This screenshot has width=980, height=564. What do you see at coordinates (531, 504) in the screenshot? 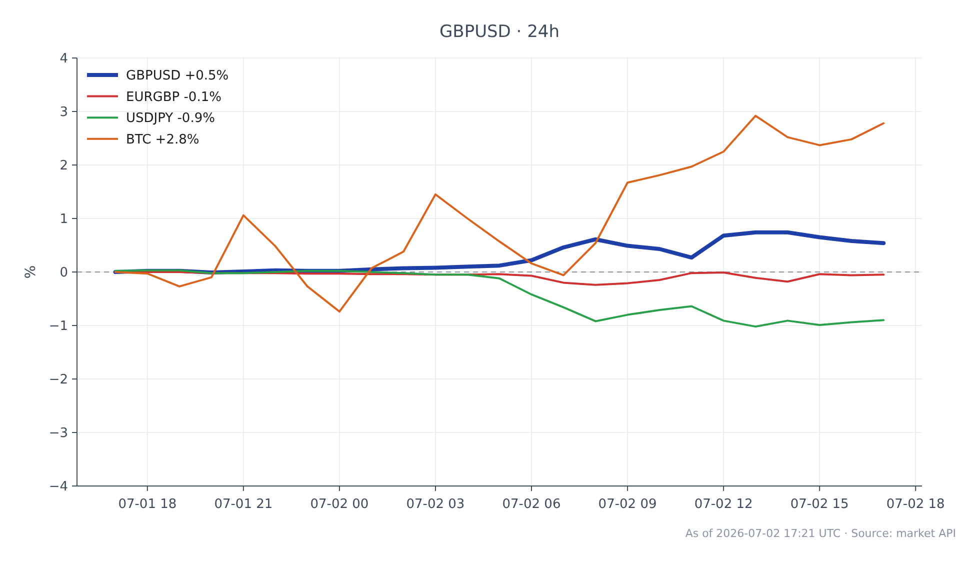
I see `x-tick-label: 07-02 06` at bounding box center [531, 504].